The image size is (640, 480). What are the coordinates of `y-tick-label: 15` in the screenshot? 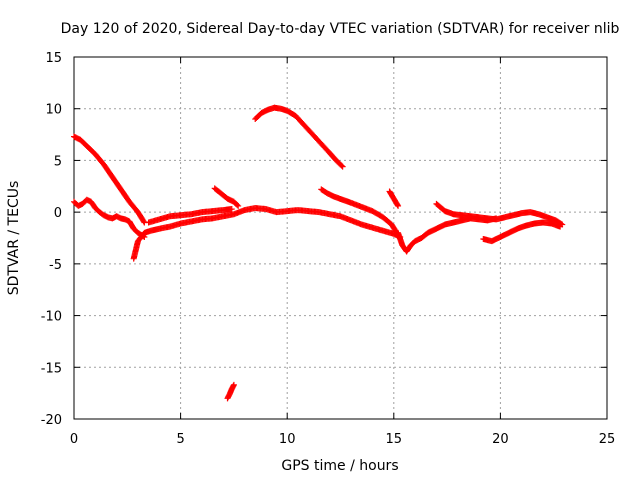 It's located at (53, 58).